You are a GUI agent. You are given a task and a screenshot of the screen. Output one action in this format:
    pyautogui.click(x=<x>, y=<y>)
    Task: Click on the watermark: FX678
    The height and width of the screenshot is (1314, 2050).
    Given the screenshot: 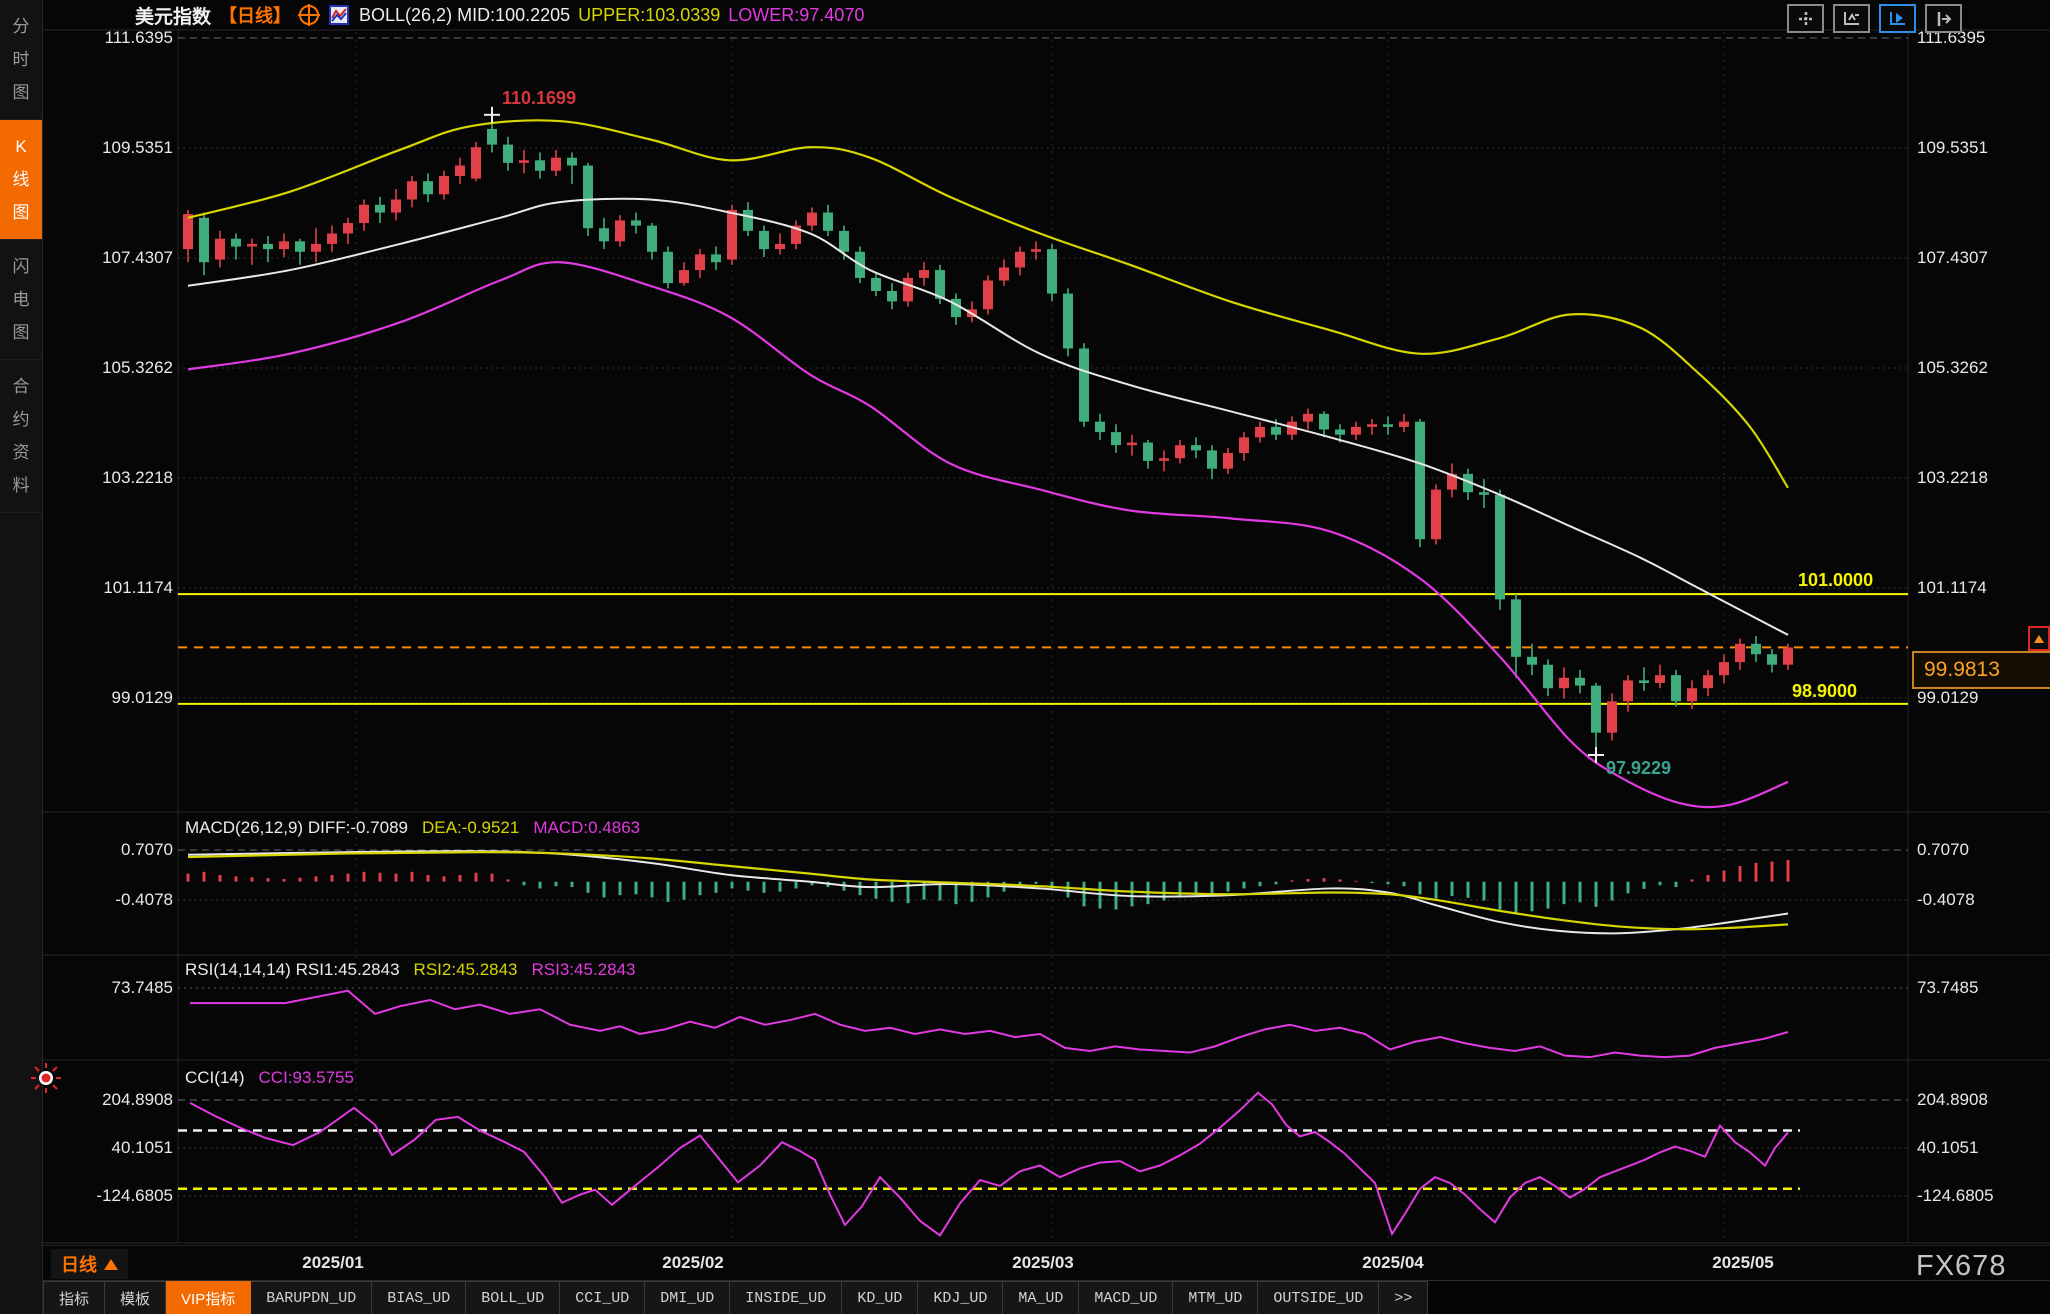 What is the action you would take?
    pyautogui.click(x=1961, y=1266)
    